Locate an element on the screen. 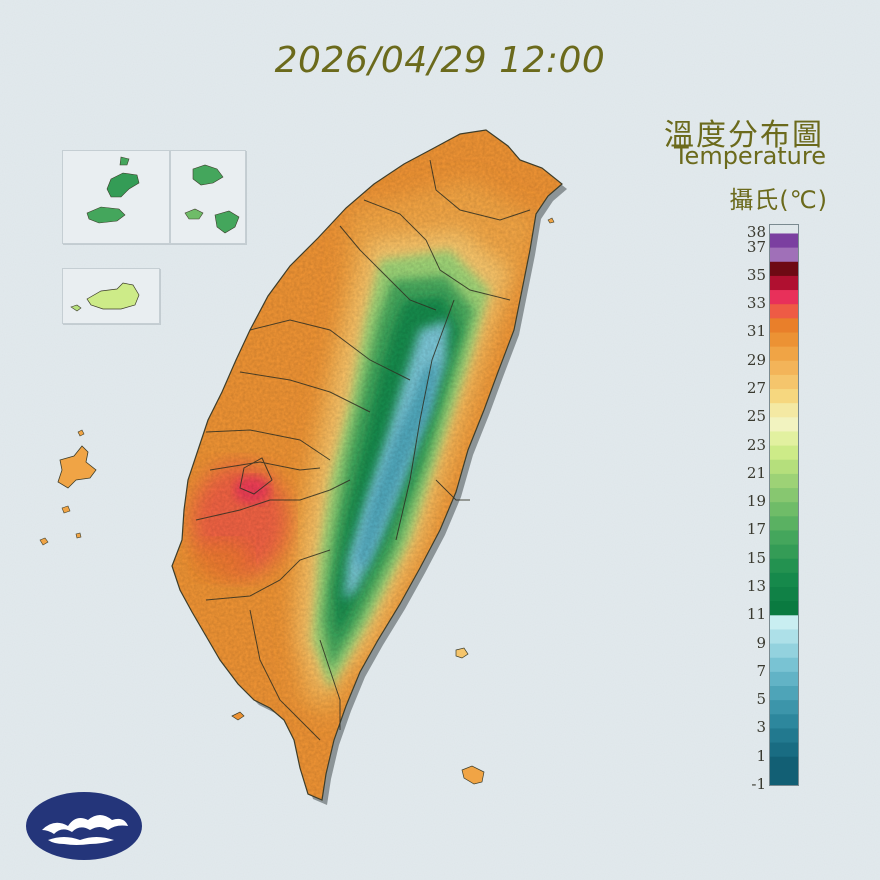  legend-title-english: Temperature is located at coordinates (749, 156).